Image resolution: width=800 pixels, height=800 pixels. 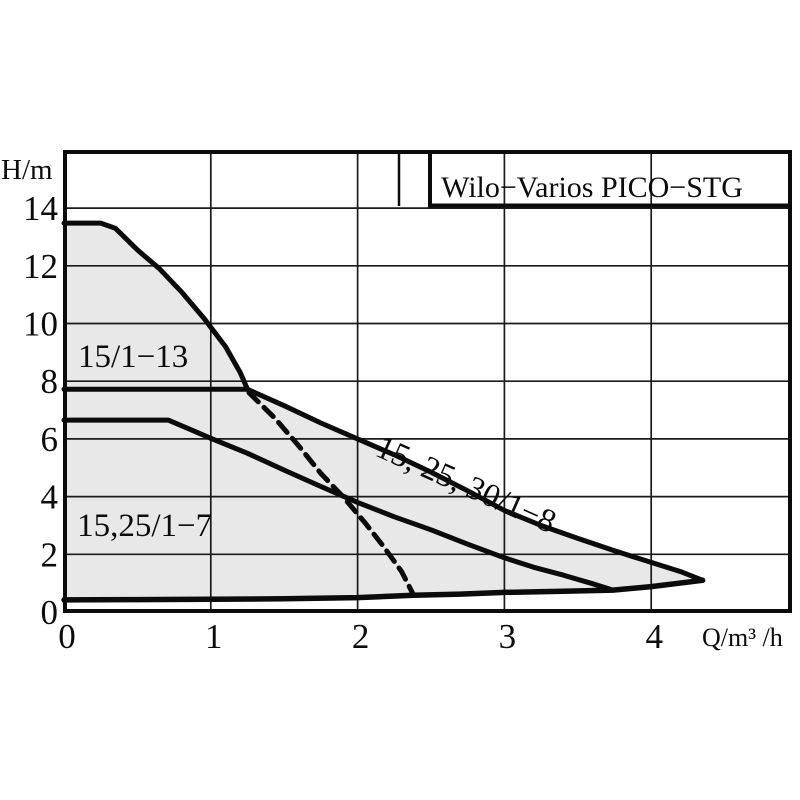 What do you see at coordinates (508, 636) in the screenshot?
I see `x-tick-label: 3` at bounding box center [508, 636].